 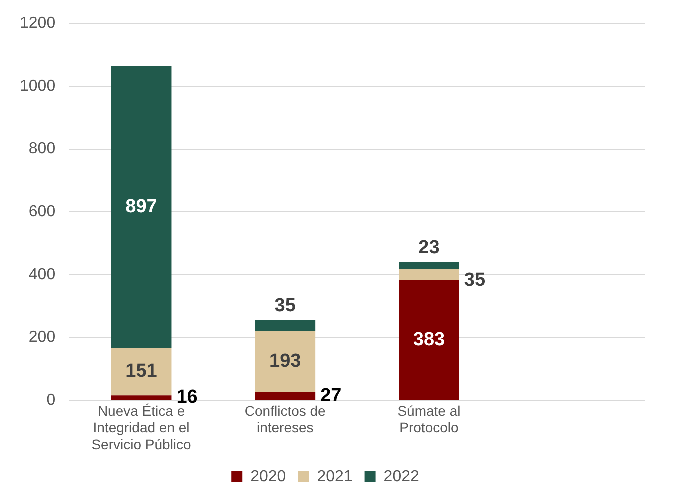 What do you see at coordinates (42, 149) in the screenshot?
I see `y-tick-label: 800` at bounding box center [42, 149].